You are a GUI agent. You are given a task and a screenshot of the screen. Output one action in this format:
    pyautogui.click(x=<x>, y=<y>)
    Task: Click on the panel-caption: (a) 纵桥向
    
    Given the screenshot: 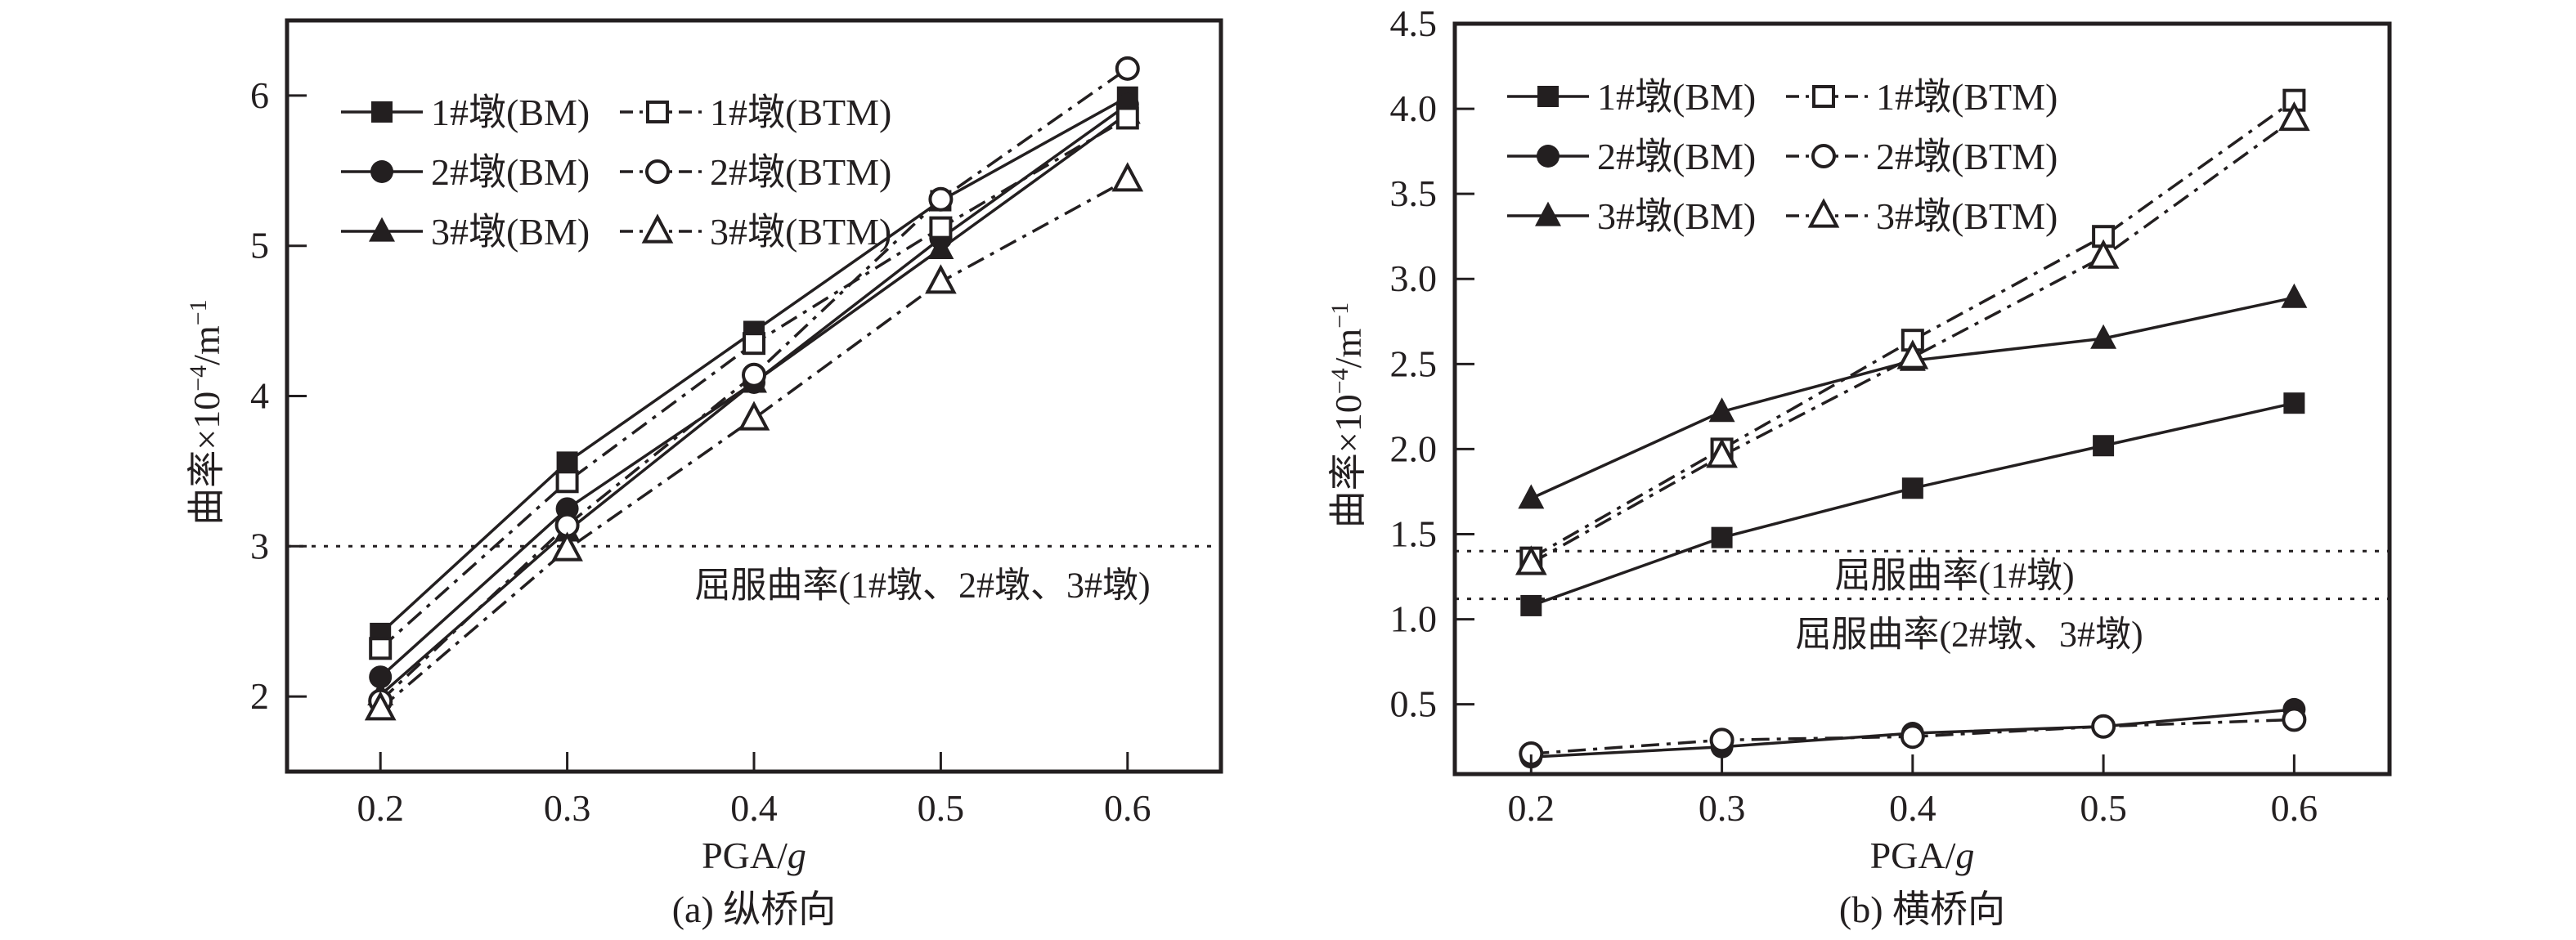 What is the action you would take?
    pyautogui.click(x=754, y=910)
    